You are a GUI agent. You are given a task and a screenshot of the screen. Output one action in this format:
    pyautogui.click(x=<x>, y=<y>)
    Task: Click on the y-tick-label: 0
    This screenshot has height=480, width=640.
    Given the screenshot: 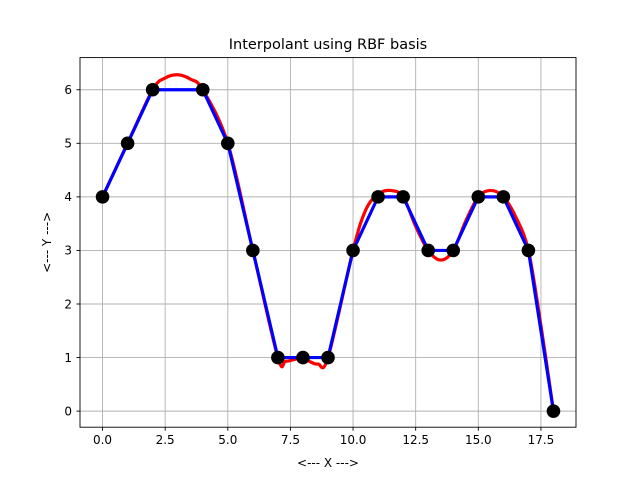 What is the action you would take?
    pyautogui.click(x=68, y=411)
    